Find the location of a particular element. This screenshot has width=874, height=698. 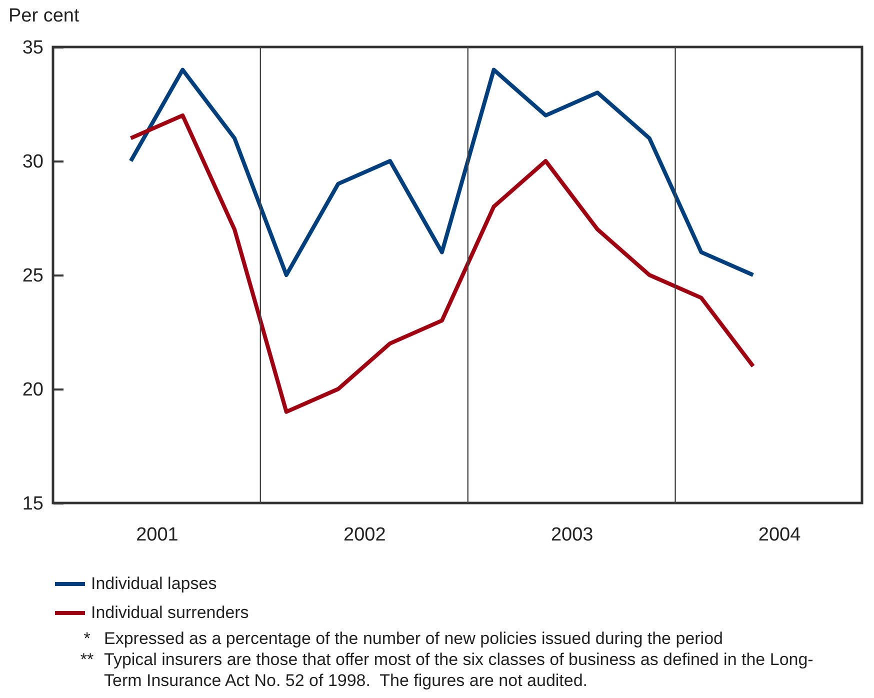

legend-label: Individual surrenders is located at coordinates (170, 612).